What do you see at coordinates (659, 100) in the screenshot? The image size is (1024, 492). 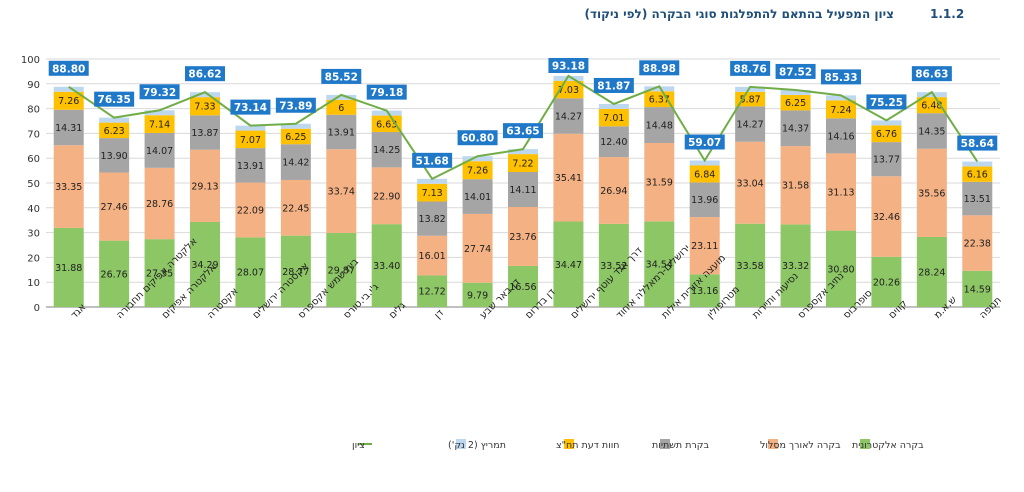 I see `segment-value-label: 6.37` at bounding box center [659, 100].